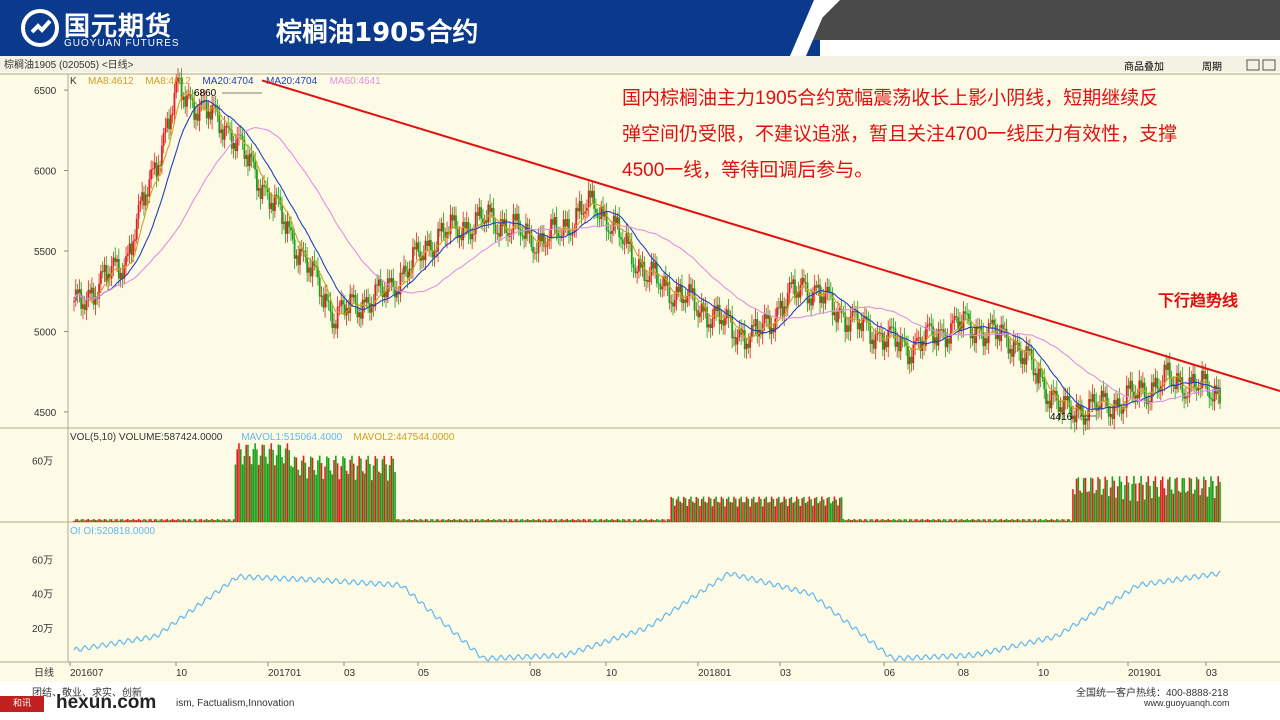 Image resolution: width=1280 pixels, height=720 pixels. I want to click on window-icon, so click(1253, 65).